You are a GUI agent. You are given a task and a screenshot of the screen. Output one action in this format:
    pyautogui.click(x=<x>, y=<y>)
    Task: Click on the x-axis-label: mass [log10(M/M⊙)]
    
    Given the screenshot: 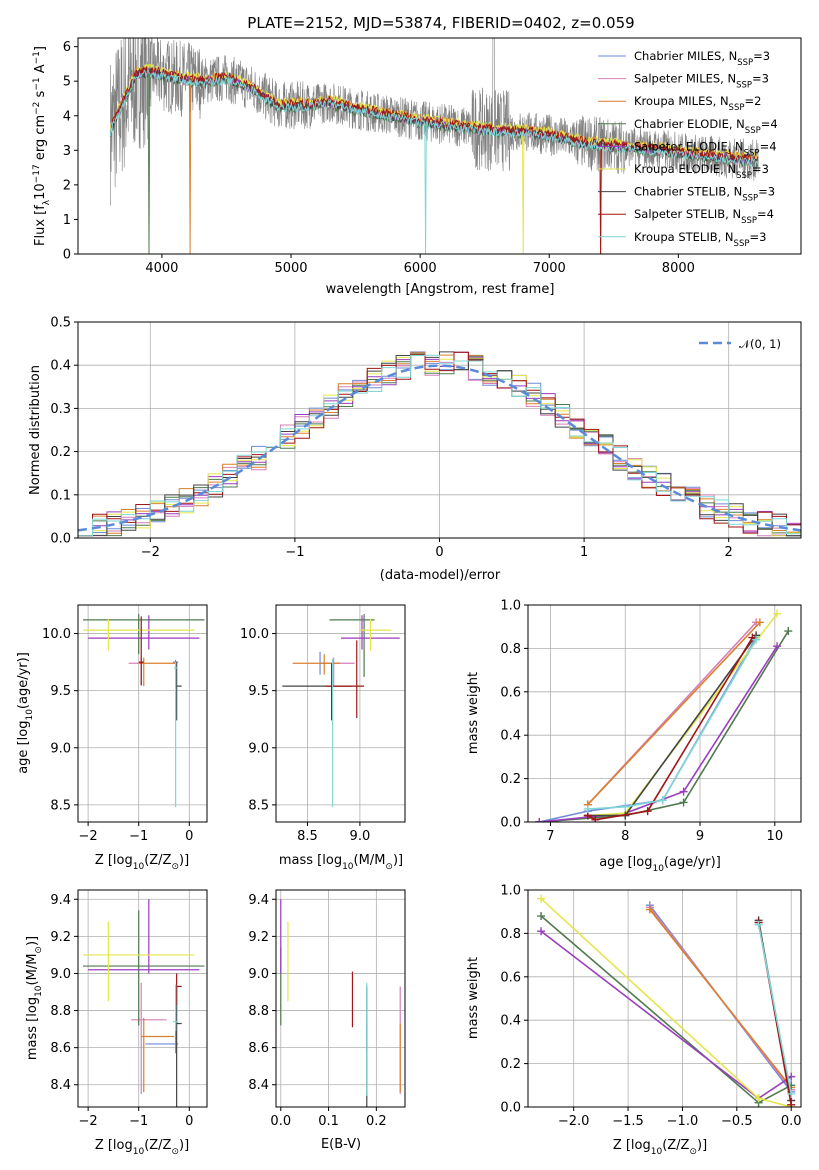 What is the action you would take?
    pyautogui.click(x=341, y=862)
    